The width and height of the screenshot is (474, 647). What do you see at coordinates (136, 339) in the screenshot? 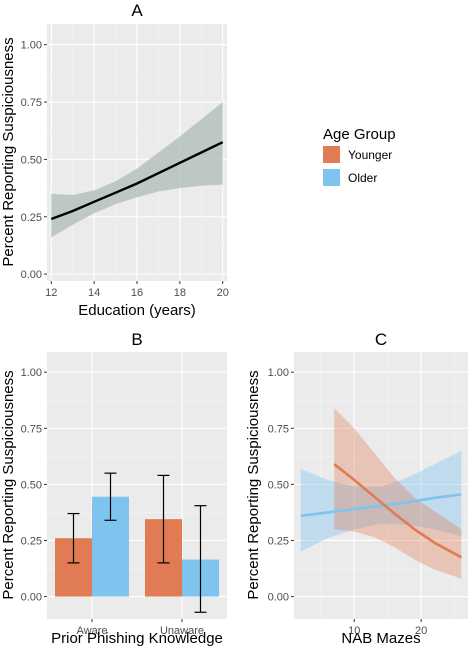
I see `panel-b-title: B` at bounding box center [136, 339].